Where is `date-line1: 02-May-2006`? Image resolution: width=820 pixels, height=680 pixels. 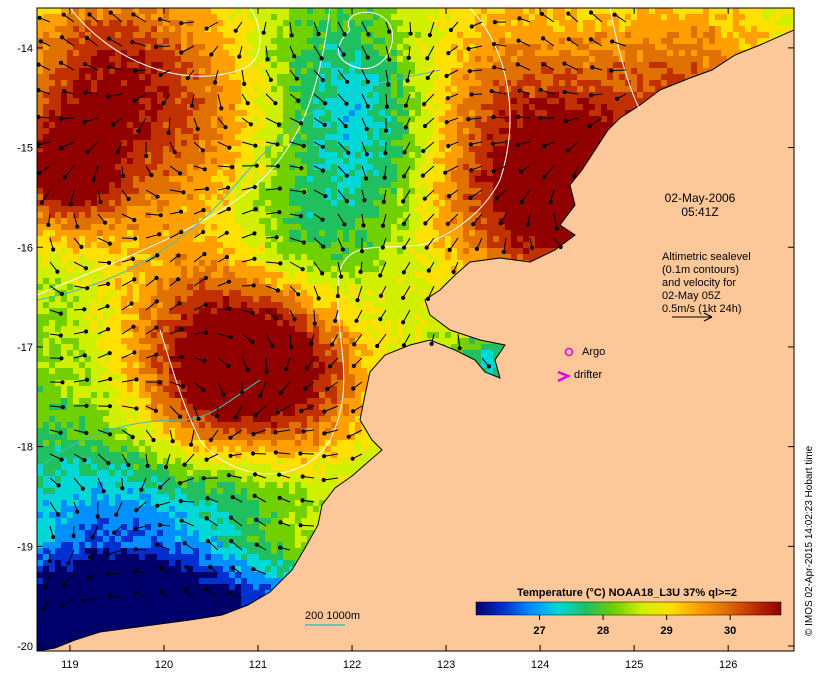 date-line1: 02-May-2006 is located at coordinates (700, 198).